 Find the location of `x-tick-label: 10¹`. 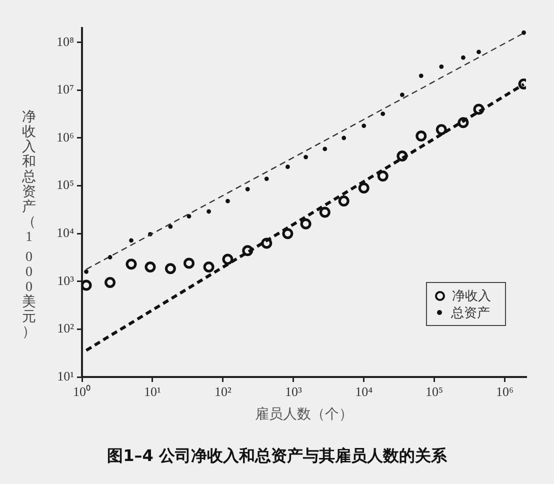

x-tick-label: 10¹ is located at coordinates (153, 392).